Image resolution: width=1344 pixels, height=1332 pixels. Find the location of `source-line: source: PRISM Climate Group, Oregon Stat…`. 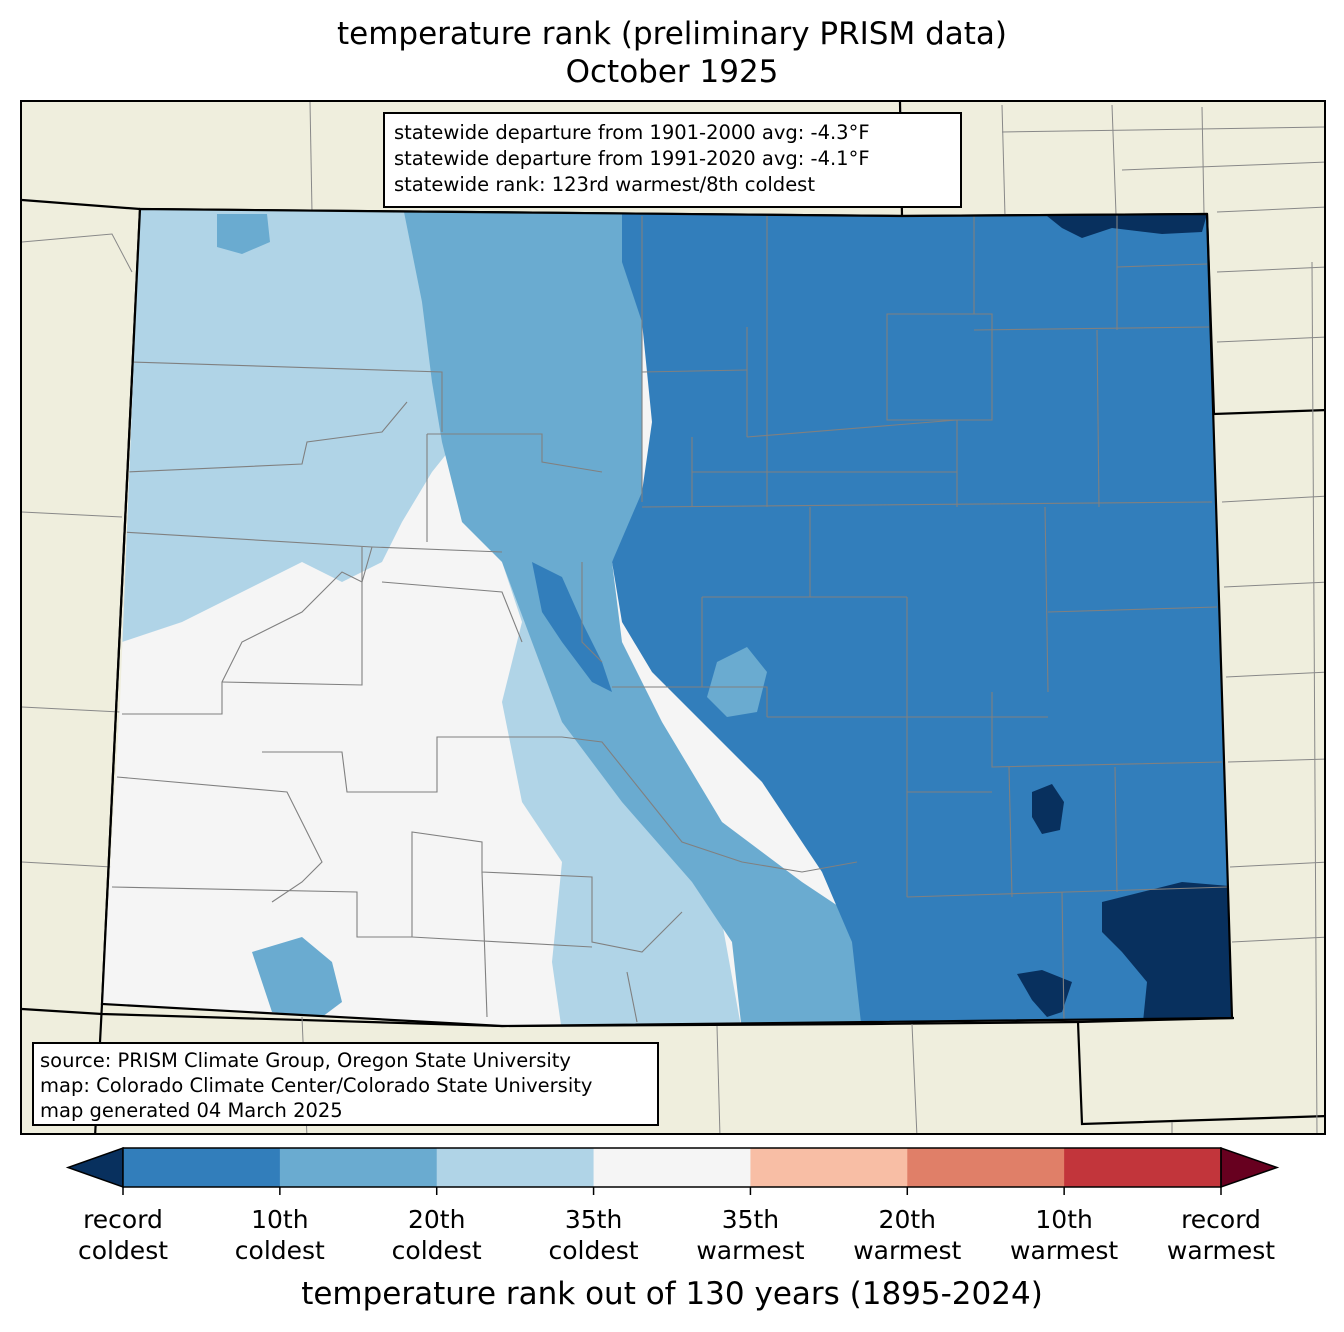

source-line: source: PRISM Climate Group, Oregon Stat… is located at coordinates (305, 1060).